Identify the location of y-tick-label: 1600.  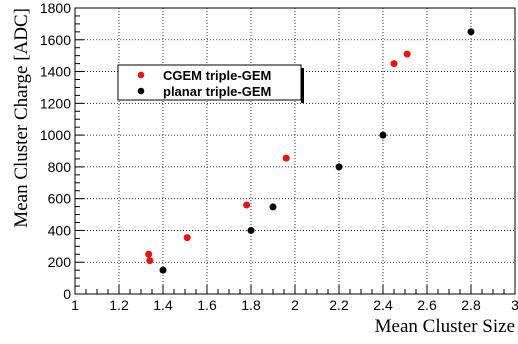
(55, 40).